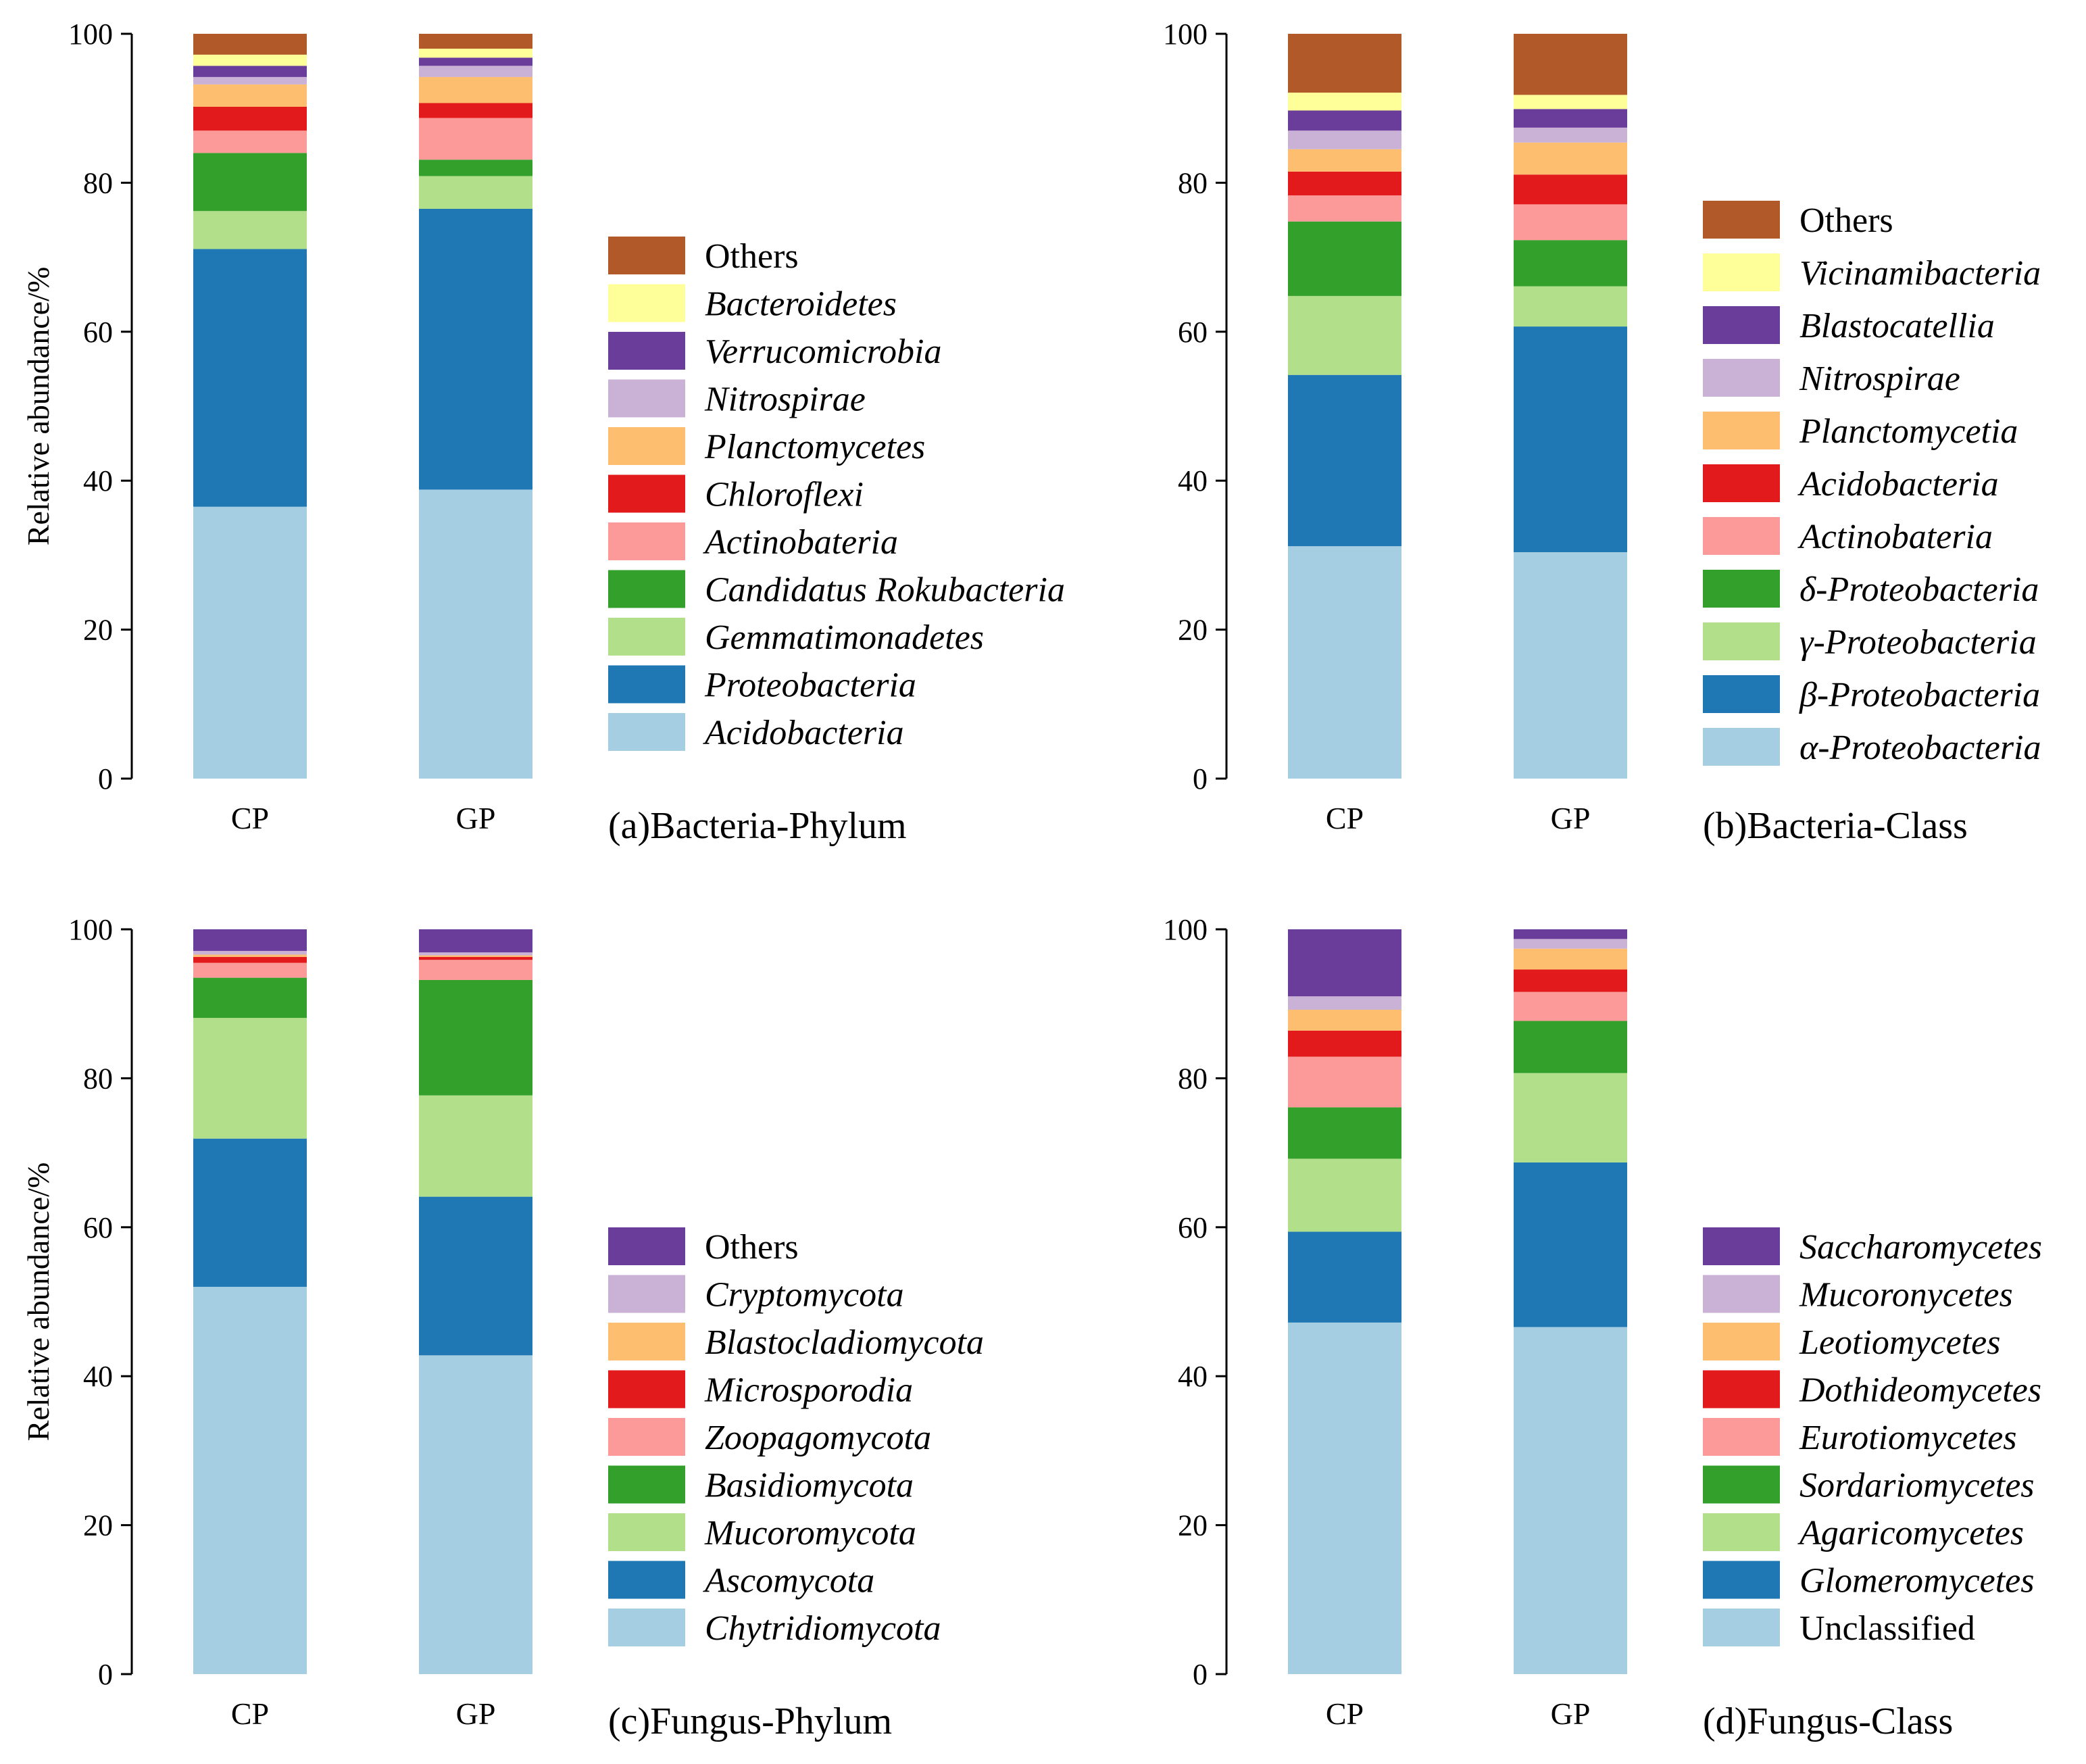  I want to click on legend-label: Chytridiomycota, so click(823, 1629).